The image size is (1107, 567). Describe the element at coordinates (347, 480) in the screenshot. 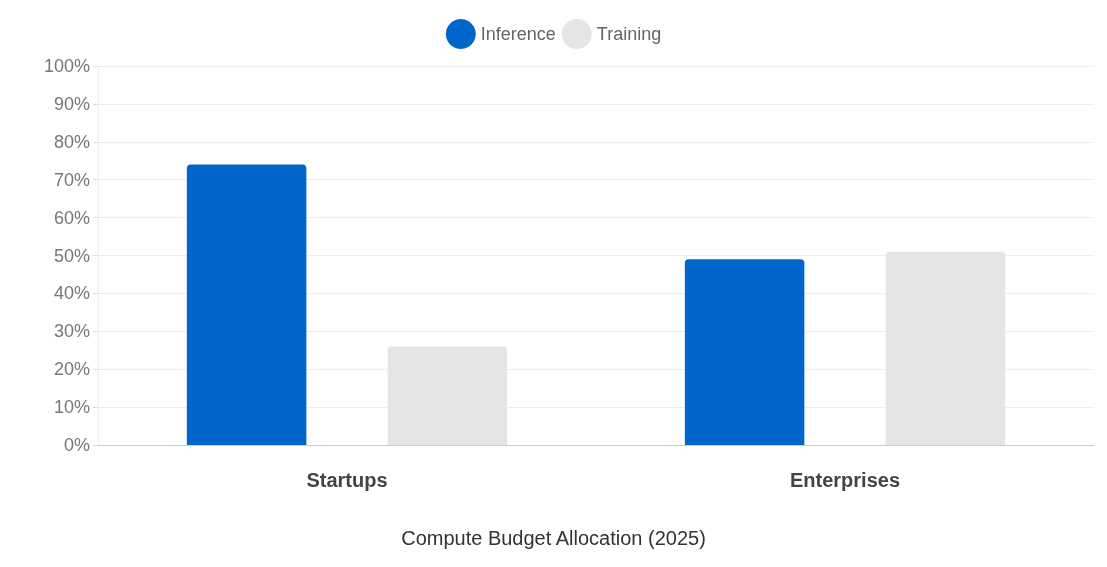

I see `x-tick-label: Startups` at that location.